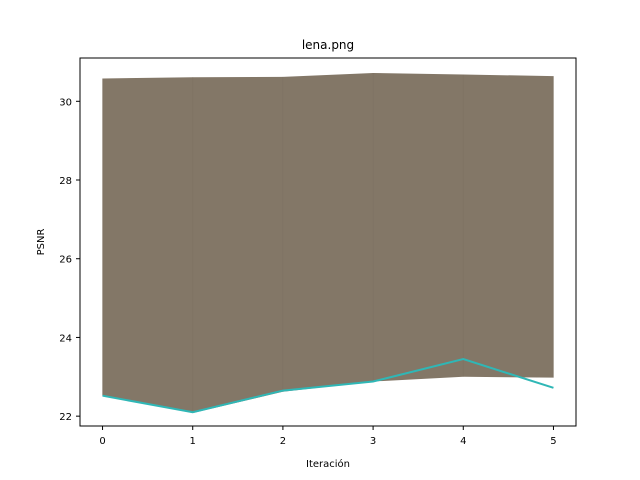 This screenshot has height=480, width=640. I want to click on chart-title: lena.png, so click(328, 45).